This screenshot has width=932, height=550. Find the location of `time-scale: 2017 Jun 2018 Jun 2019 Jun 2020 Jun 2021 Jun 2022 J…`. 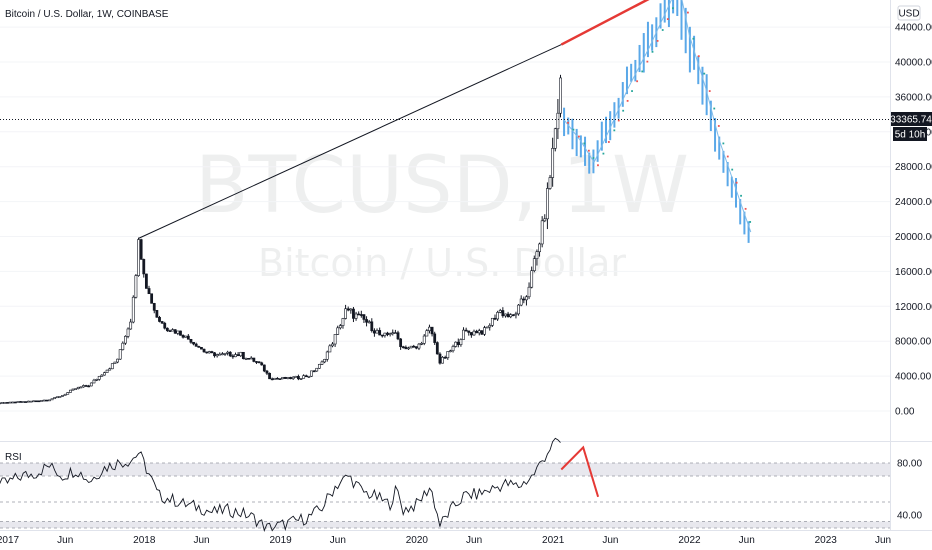

time-scale: 2017 Jun 2018 Jun 2019 Jun 2020 Jun 2021 Jun 2022 J… is located at coordinates (445, 540).